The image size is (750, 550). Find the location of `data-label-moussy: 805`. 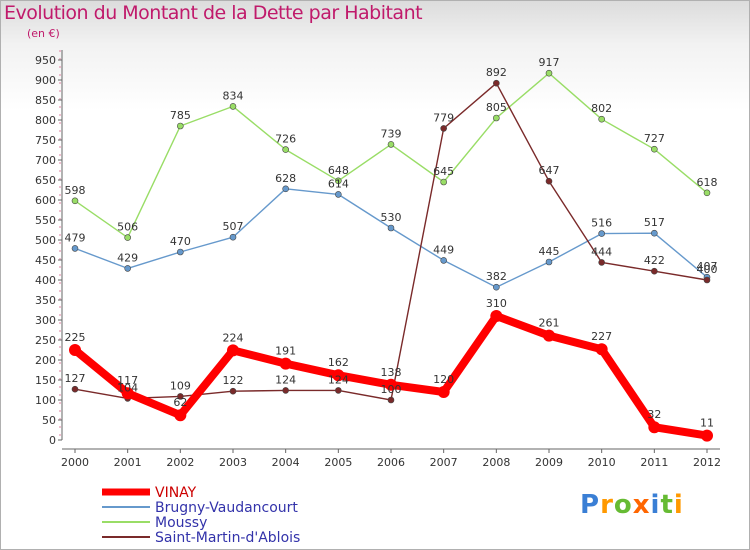

data-label-moussy: 805 is located at coordinates (496, 107).